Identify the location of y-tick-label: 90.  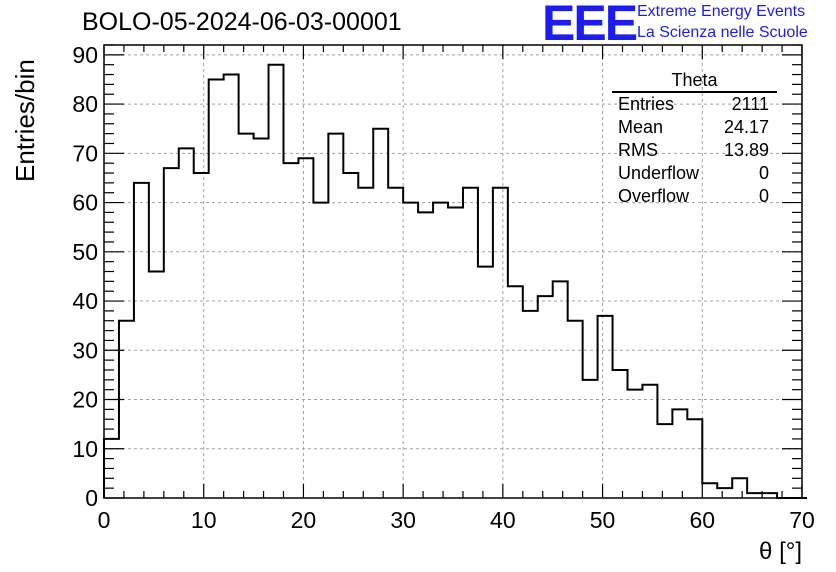
(85, 55).